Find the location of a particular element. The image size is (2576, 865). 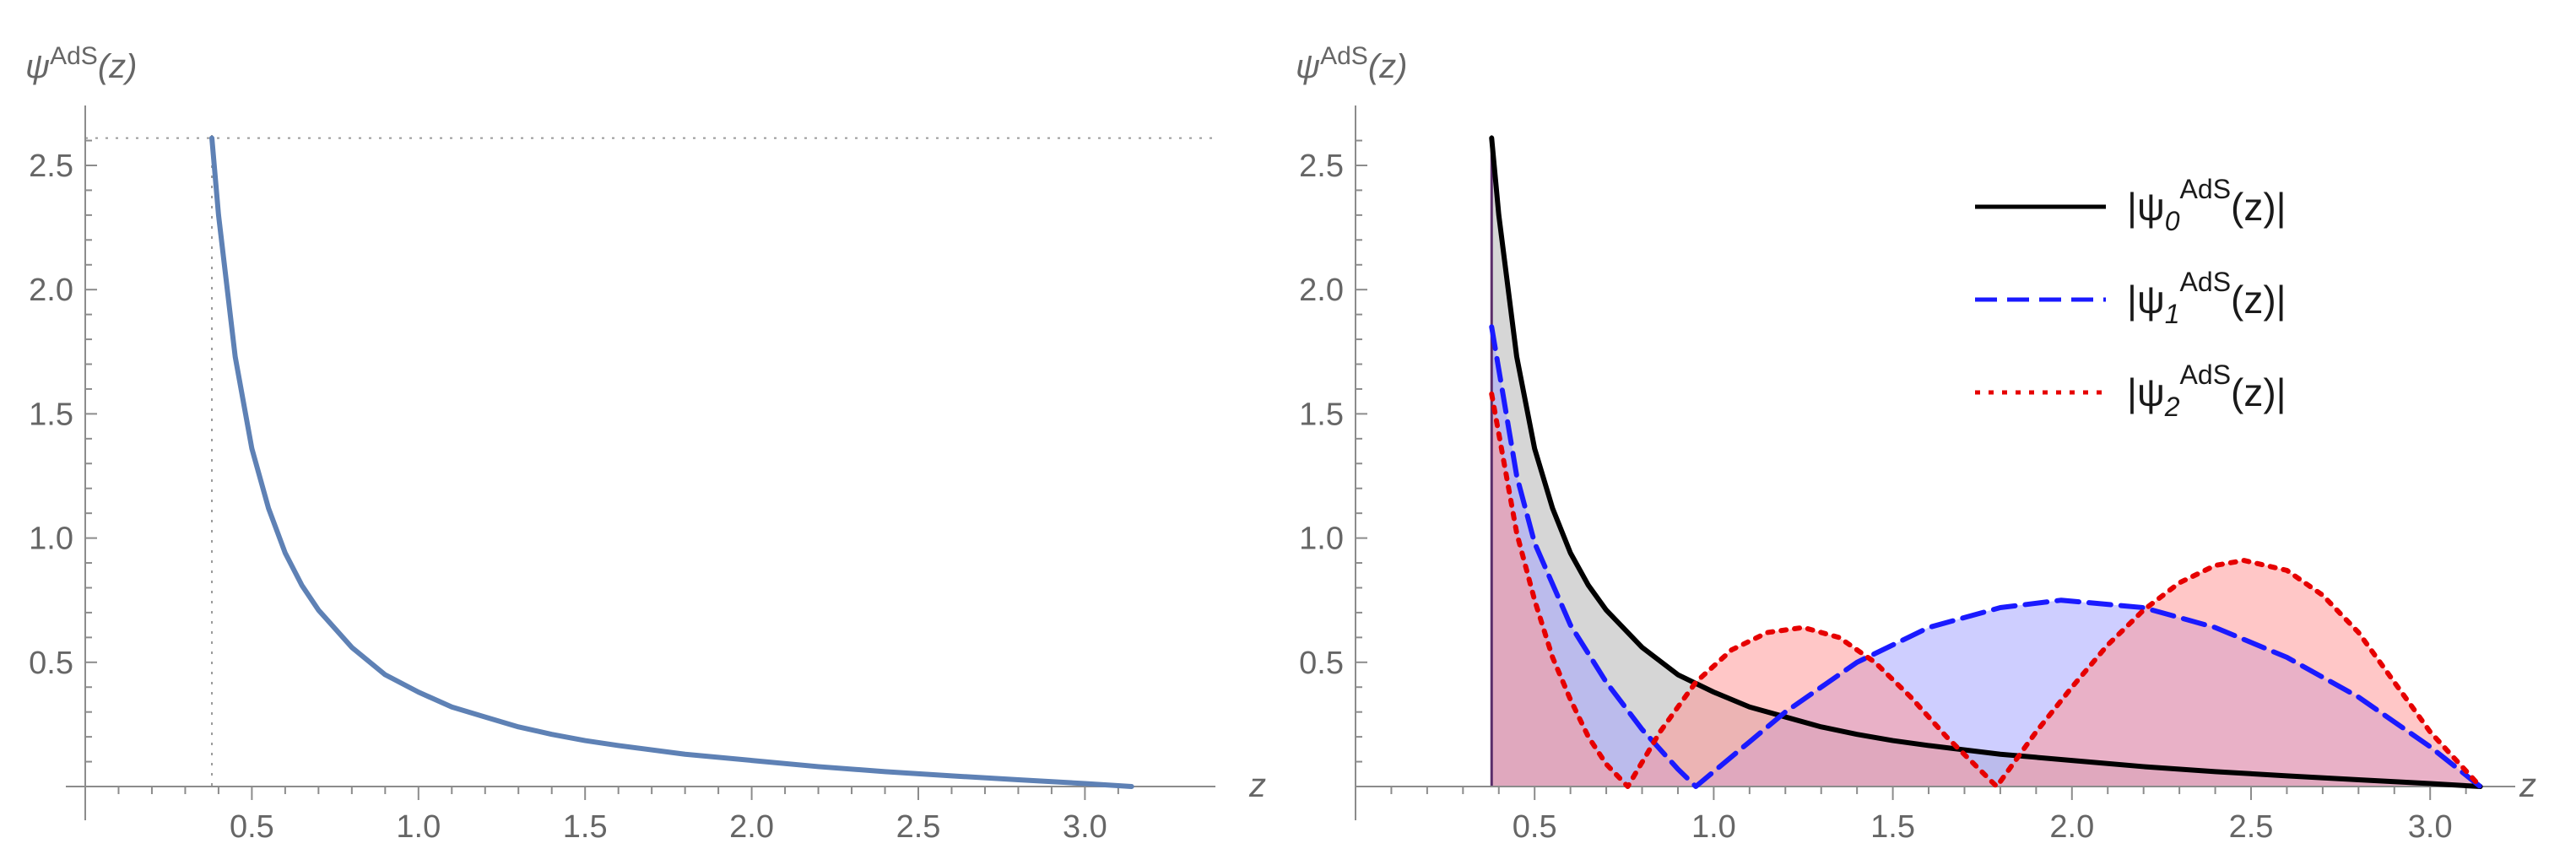

legend-label-2: |ψ2AdS(z)| is located at coordinates (2206, 391).